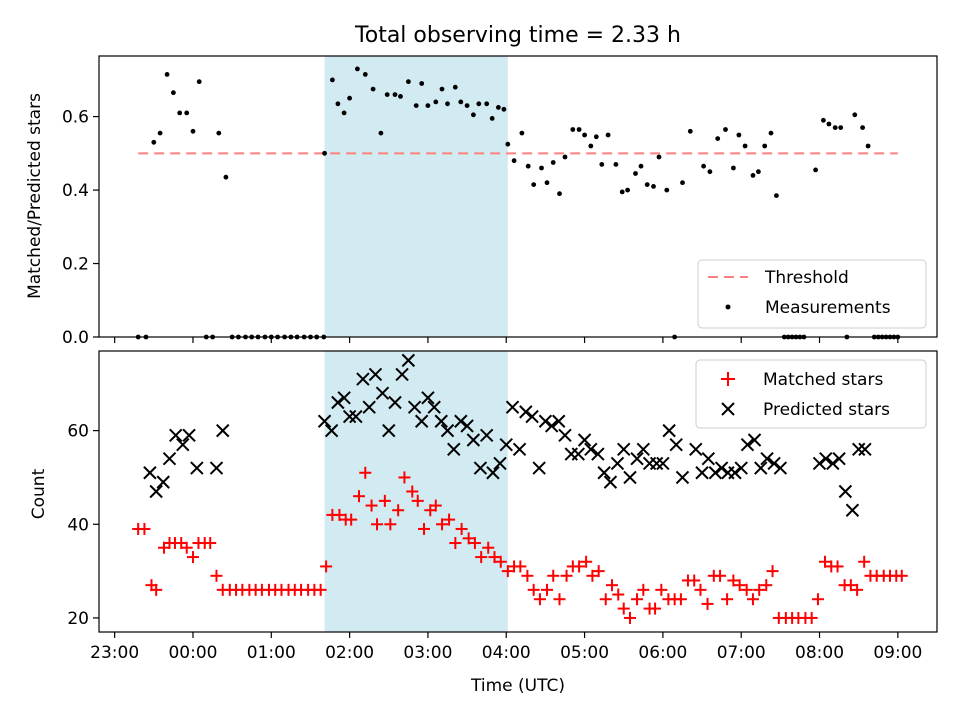 Image resolution: width=960 pixels, height=720 pixels. Describe the element at coordinates (75, 191) in the screenshot. I see `y-tick-label: 0.4` at that location.